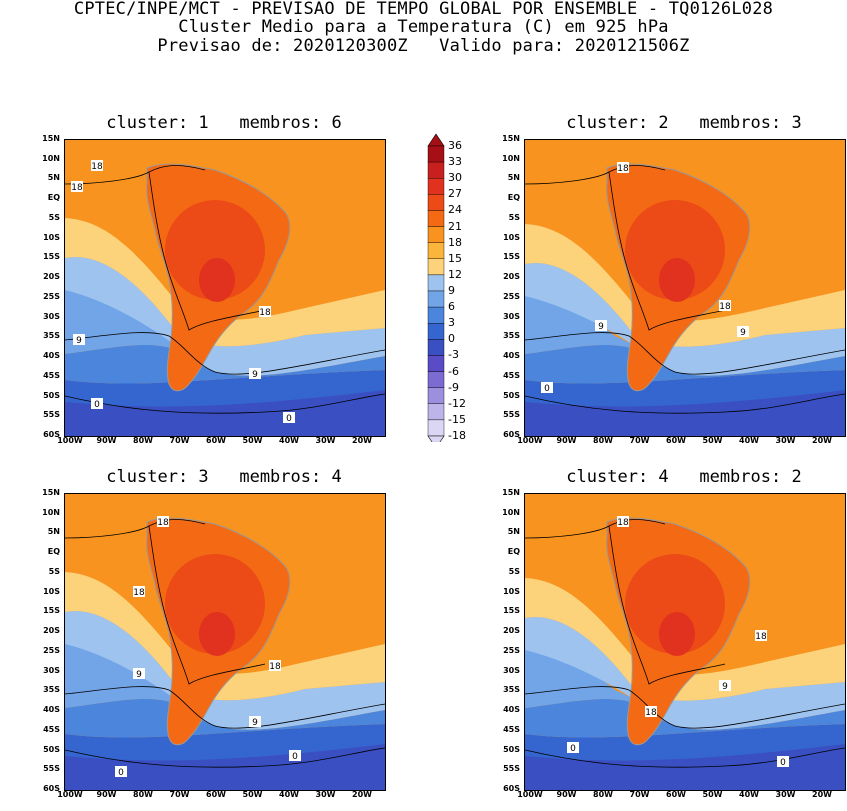  Describe the element at coordinates (455, 162) in the screenshot. I see `colorbar-level-label: 33` at that location.